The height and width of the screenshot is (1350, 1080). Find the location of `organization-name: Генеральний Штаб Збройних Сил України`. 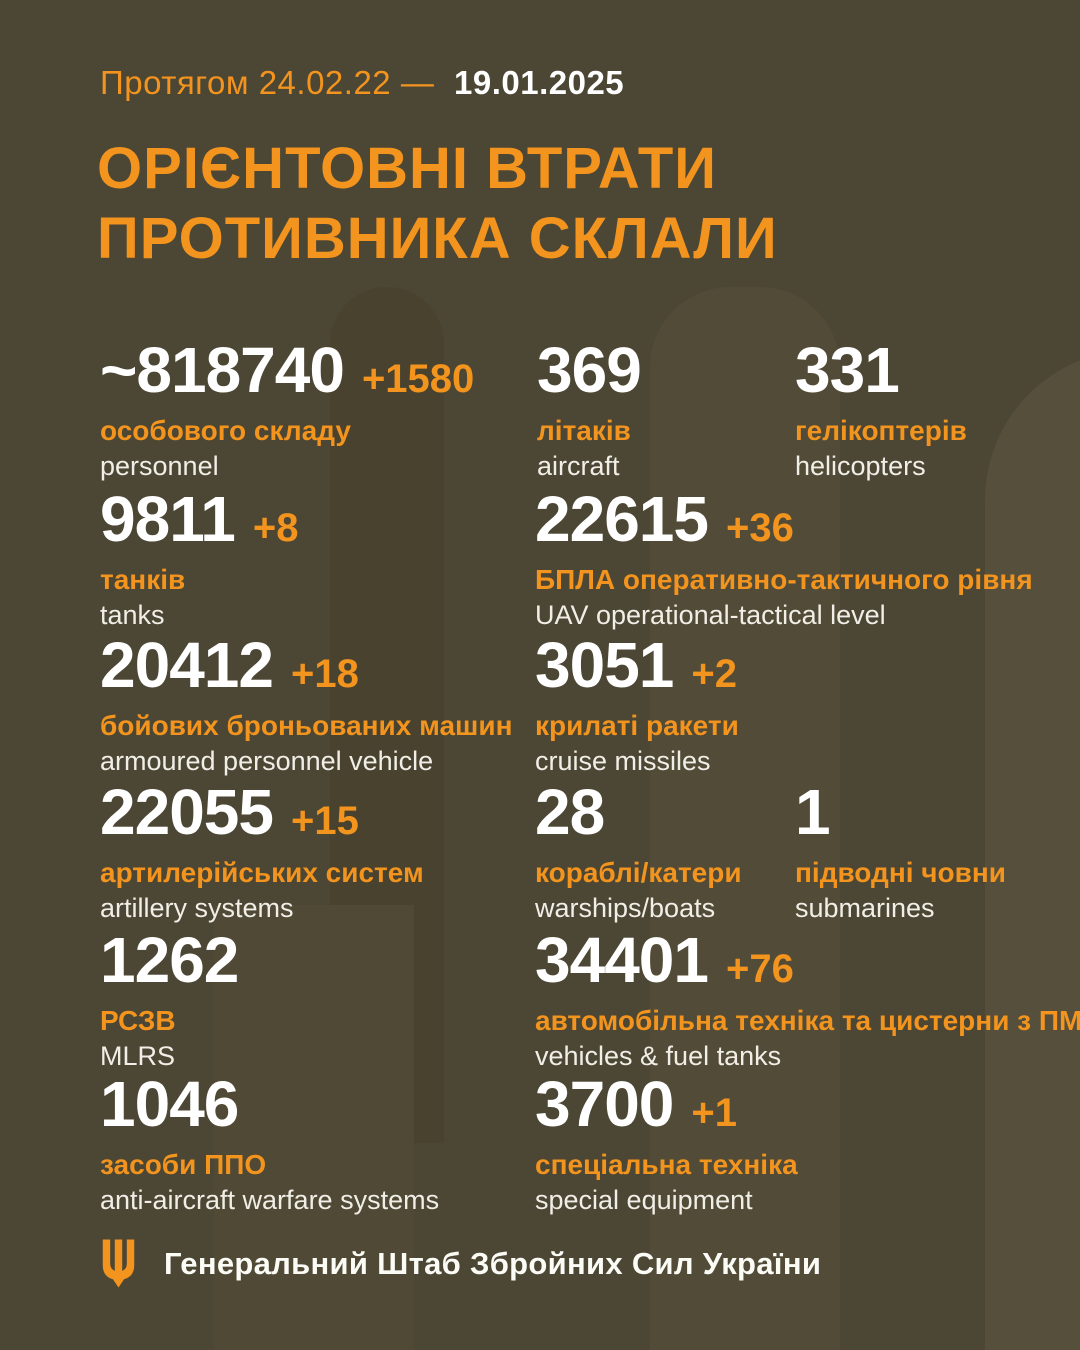

organization-name: Генеральний Штаб Збройних Сил України is located at coordinates (493, 1263).